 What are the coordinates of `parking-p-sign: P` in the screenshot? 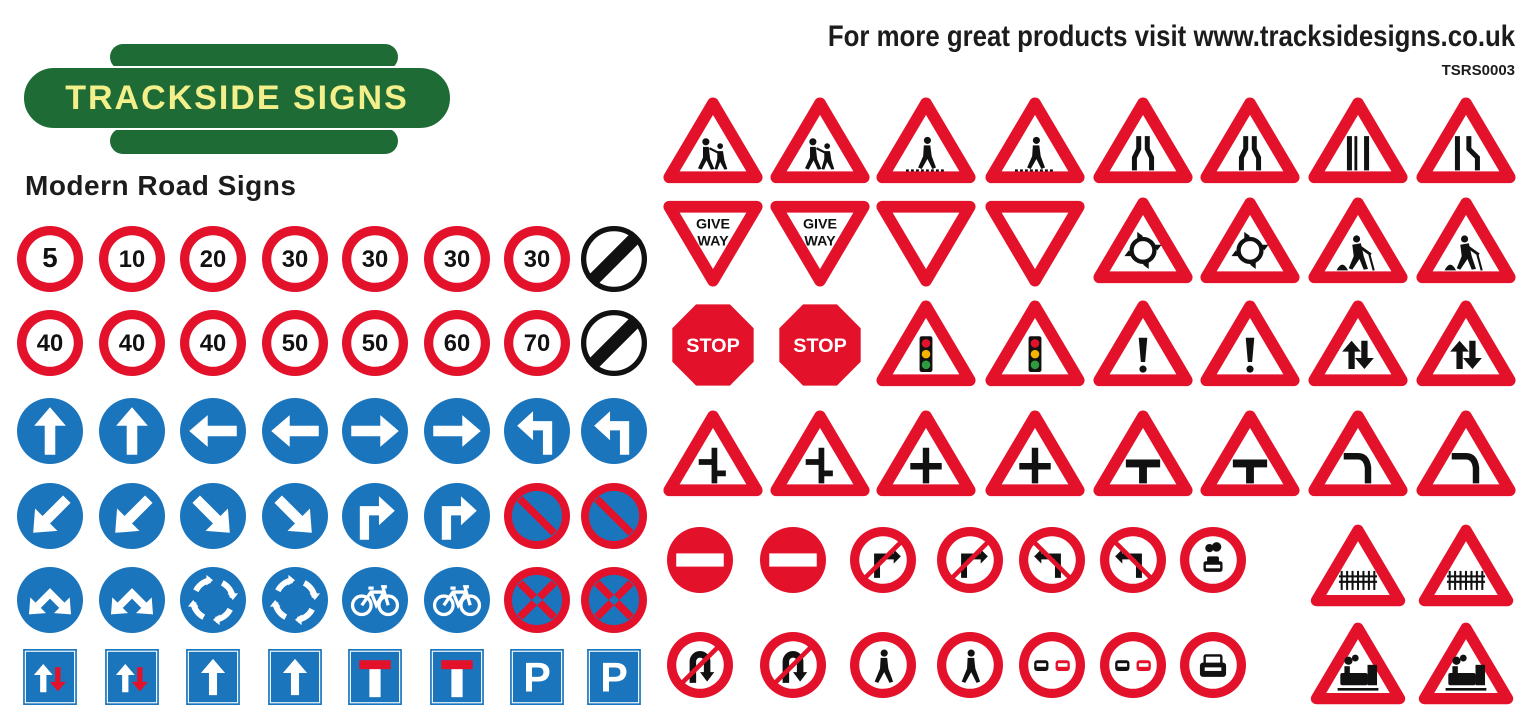 It's located at (614, 677).